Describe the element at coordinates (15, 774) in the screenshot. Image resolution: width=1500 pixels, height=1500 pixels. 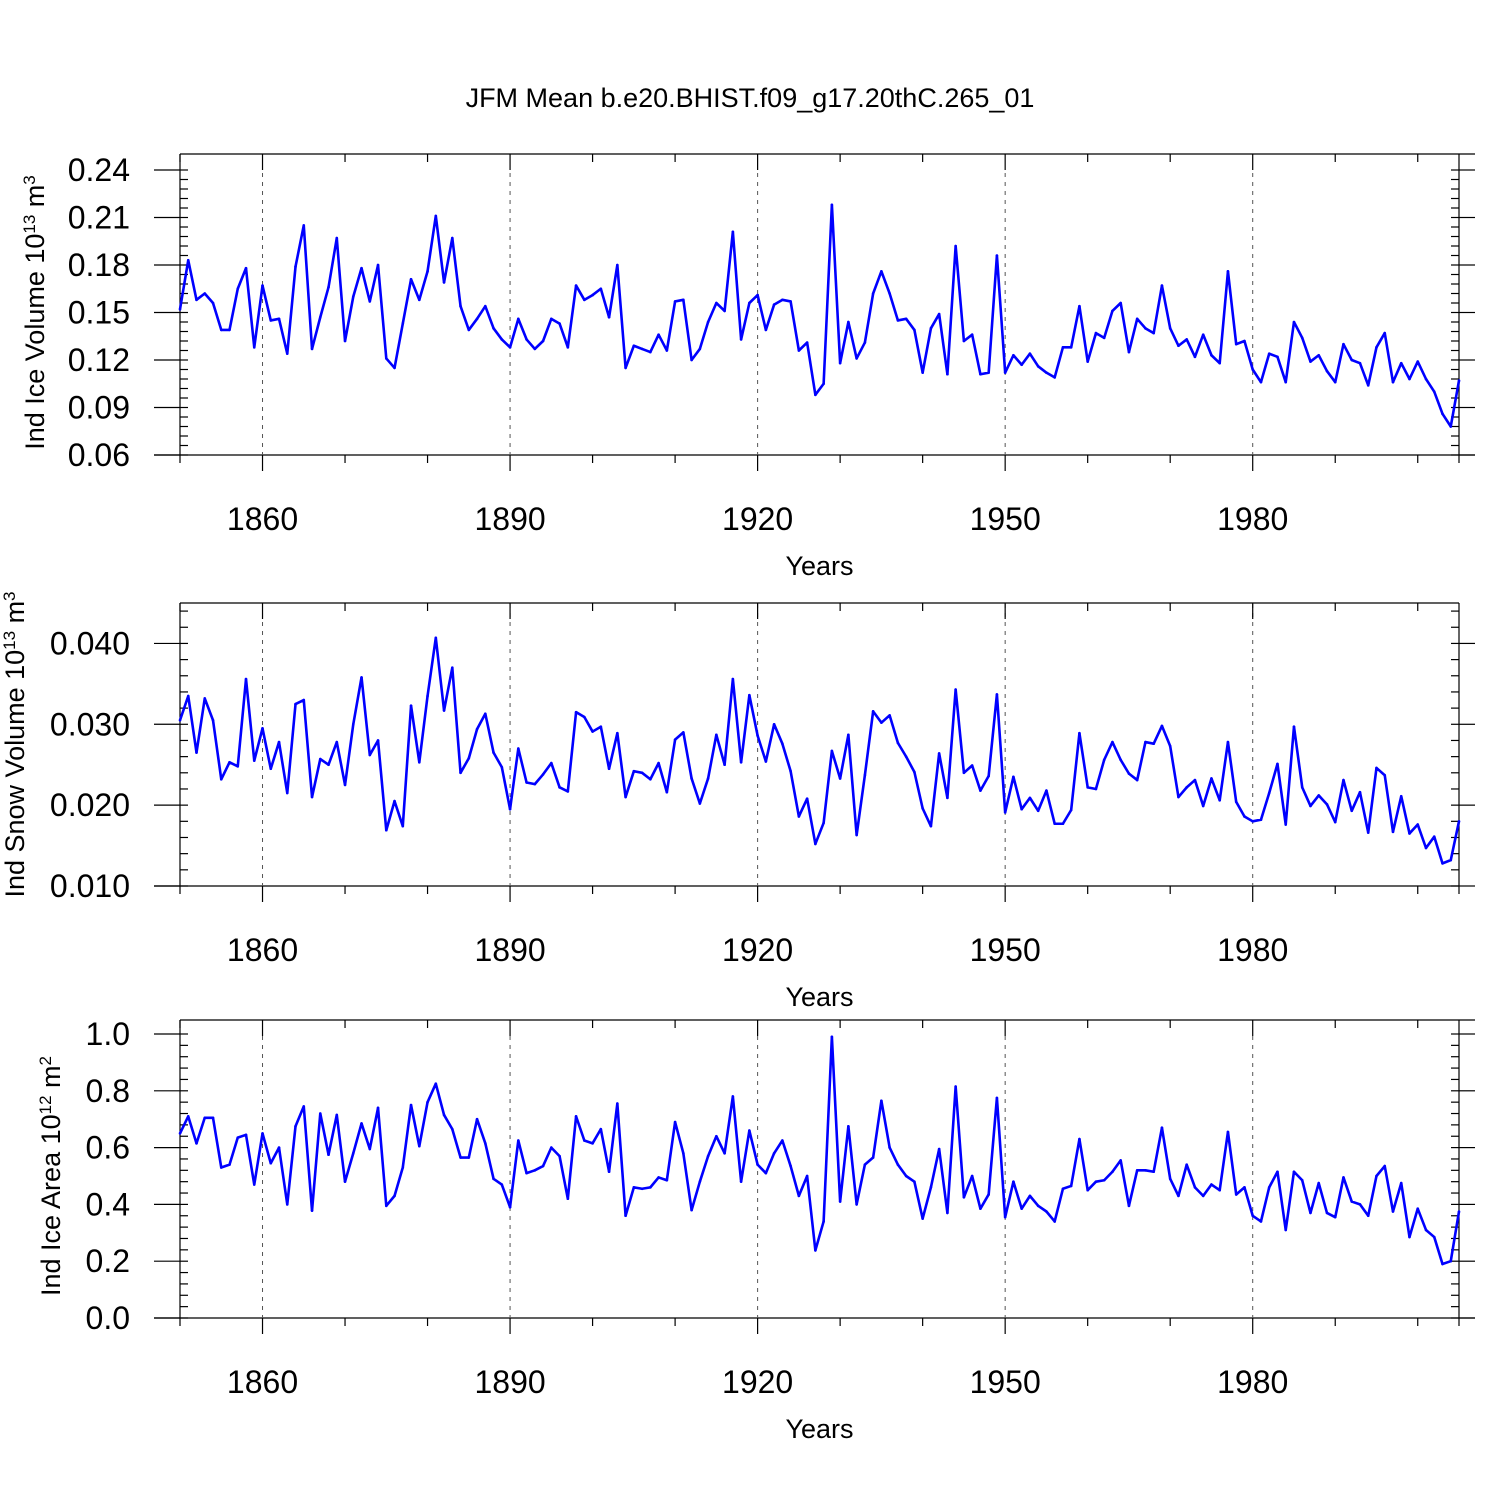
I see `y-axis-label-part: Ind Snow Volume 10` at that location.